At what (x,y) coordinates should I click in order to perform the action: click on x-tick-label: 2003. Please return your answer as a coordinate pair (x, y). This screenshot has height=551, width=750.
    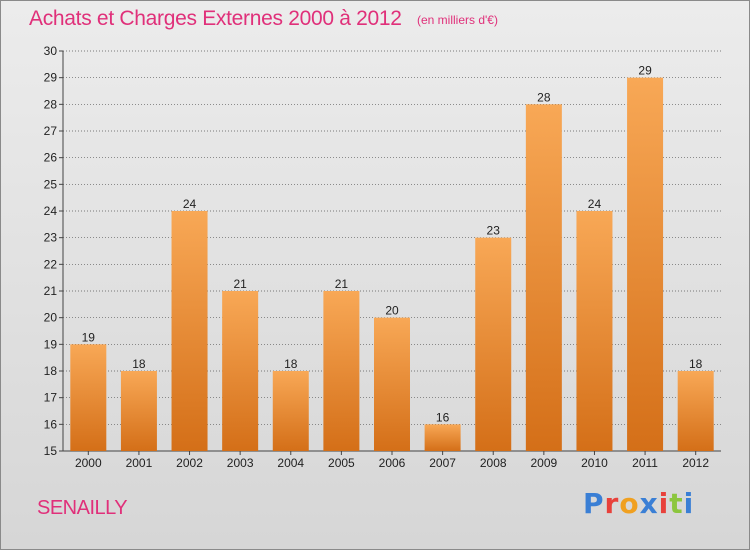
    Looking at the image, I should click on (240, 463).